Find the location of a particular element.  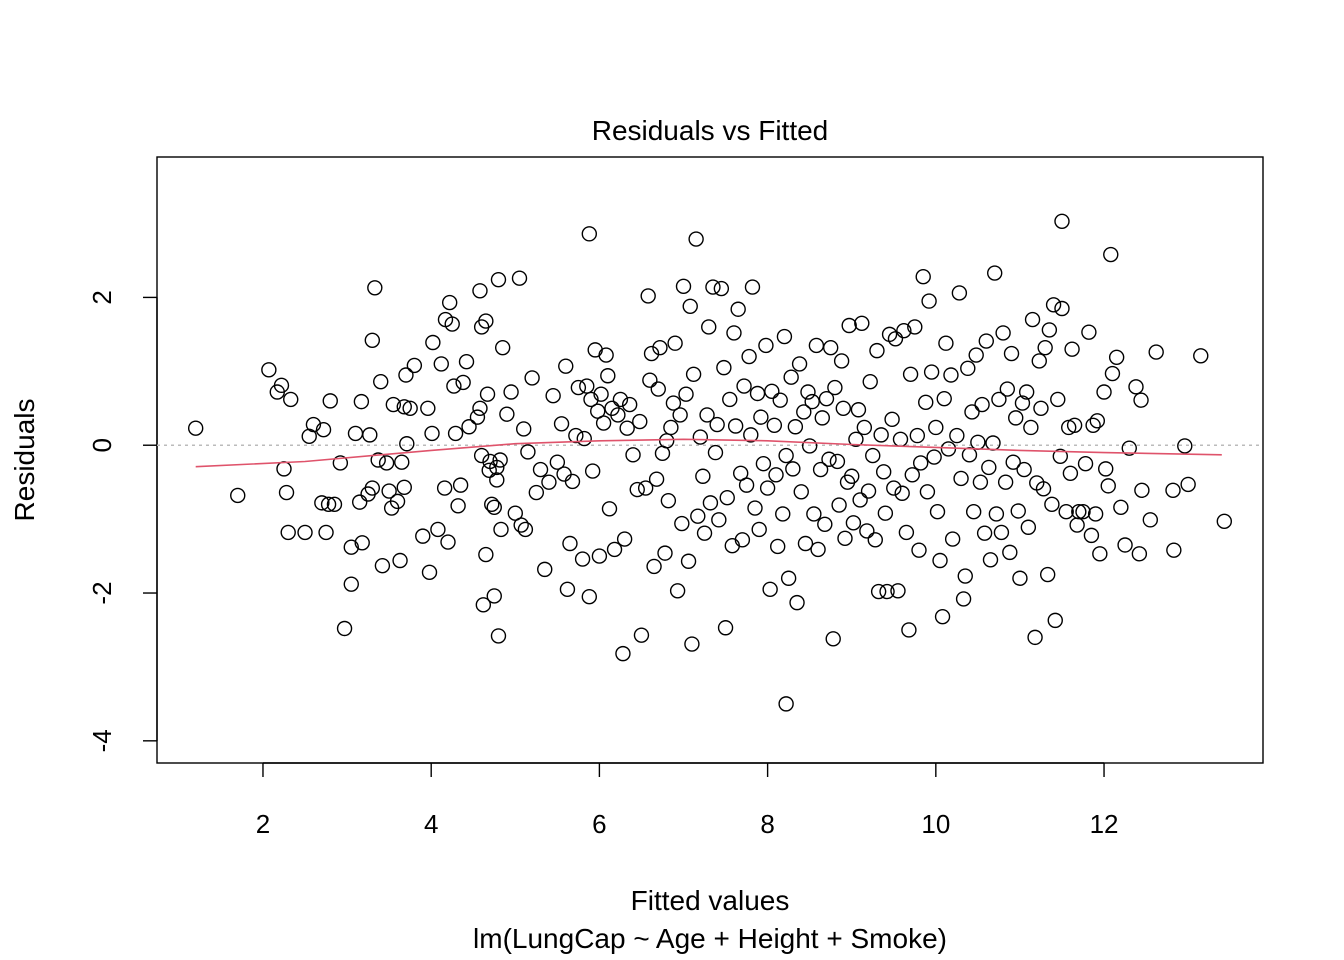

outlier-labels: 270641136 is located at coordinates (17, 2).